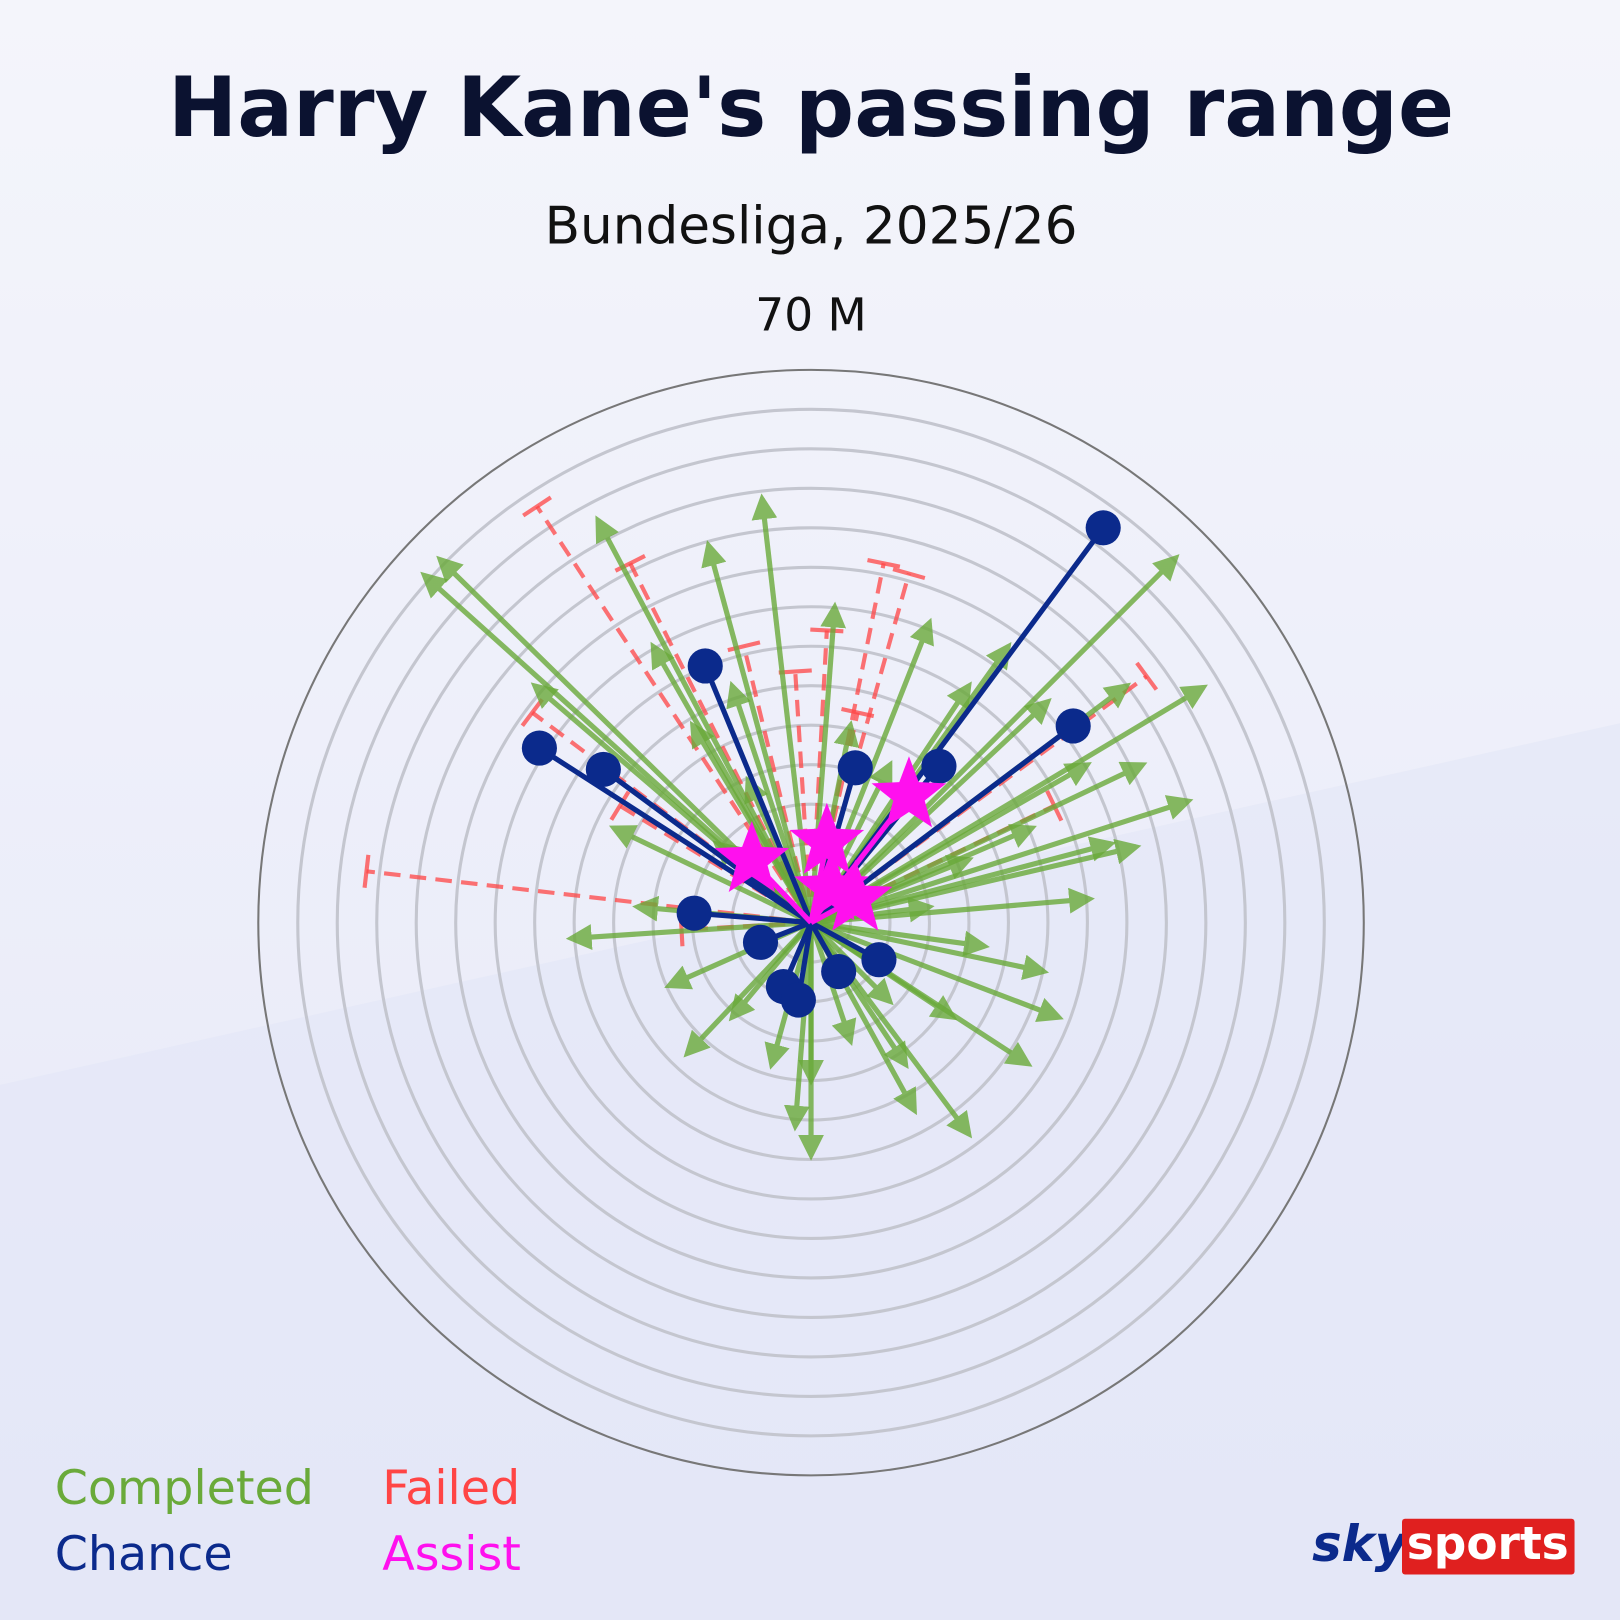 Image resolution: width=1620 pixels, height=1620 pixels. Describe the element at coordinates (288, 1521) in the screenshot. I see `legend: Completed Failed Chance Assist` at that location.